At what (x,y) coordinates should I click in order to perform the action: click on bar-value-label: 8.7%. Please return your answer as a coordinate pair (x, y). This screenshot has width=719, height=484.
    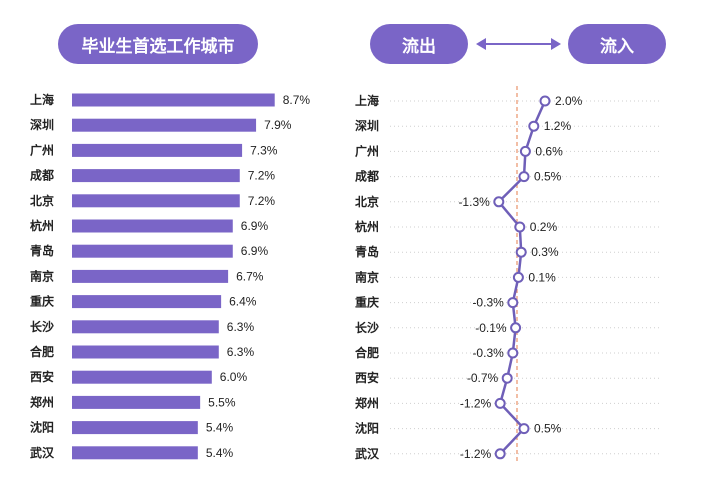
    Looking at the image, I should click on (297, 100).